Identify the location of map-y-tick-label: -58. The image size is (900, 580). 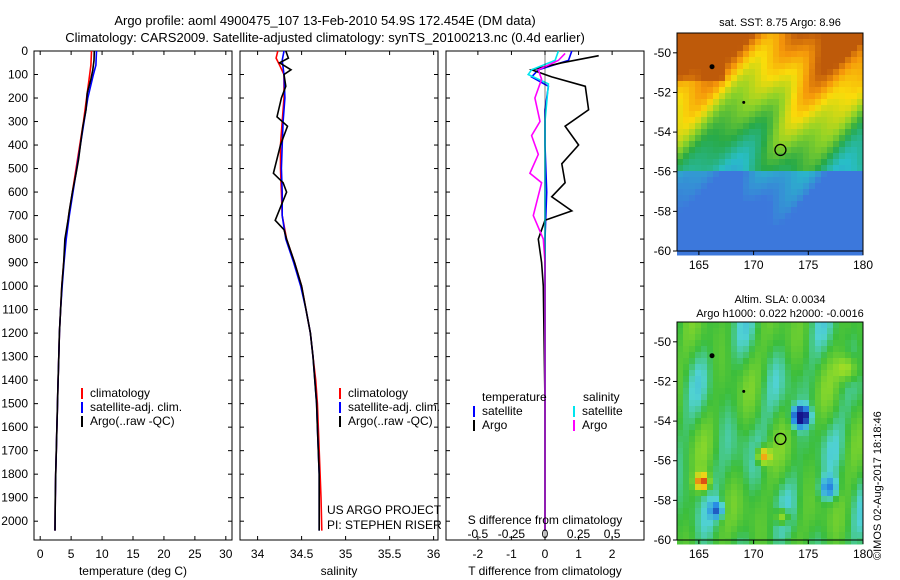
(663, 500).